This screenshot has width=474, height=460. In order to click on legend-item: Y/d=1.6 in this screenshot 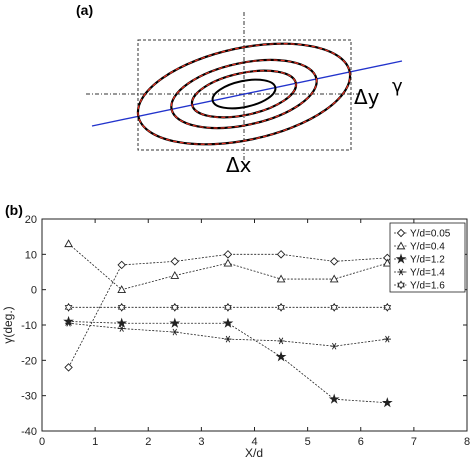, I will do `click(419, 286)`.